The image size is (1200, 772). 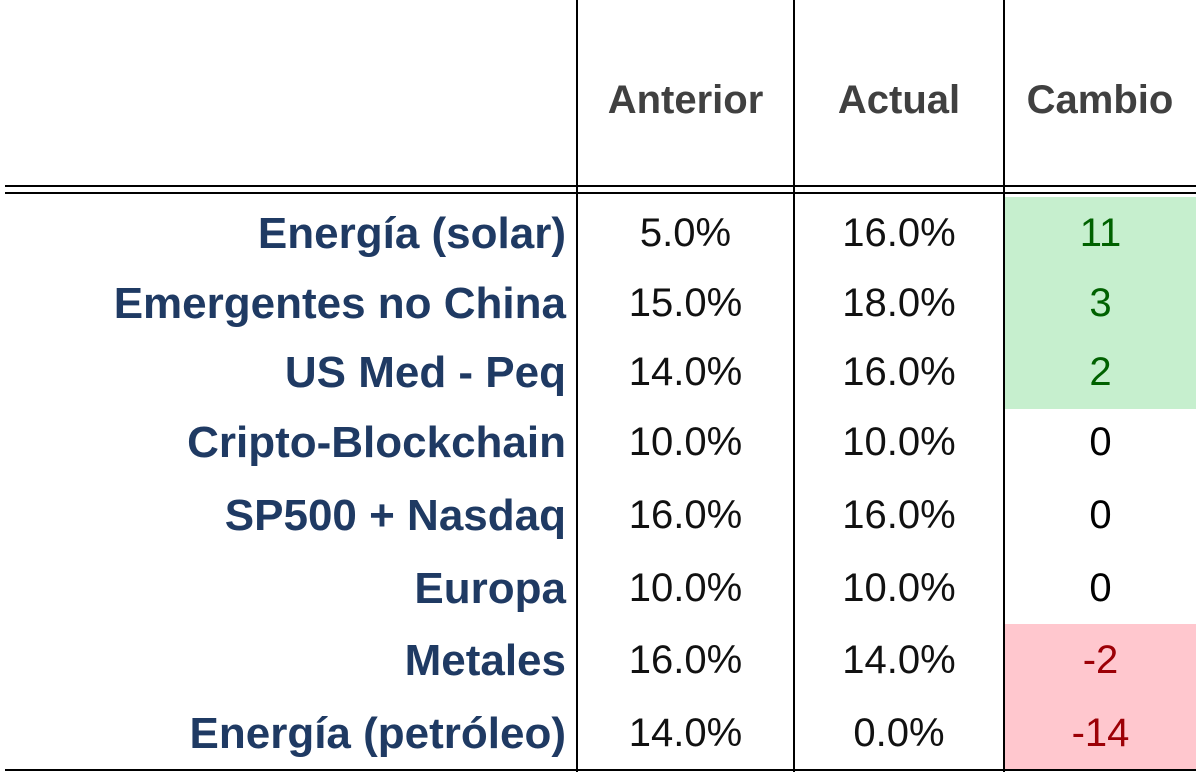 What do you see at coordinates (600, 515) in the screenshot?
I see `table-row: SP500 + Nasdaq 16.0% 16.0% 0` at bounding box center [600, 515].